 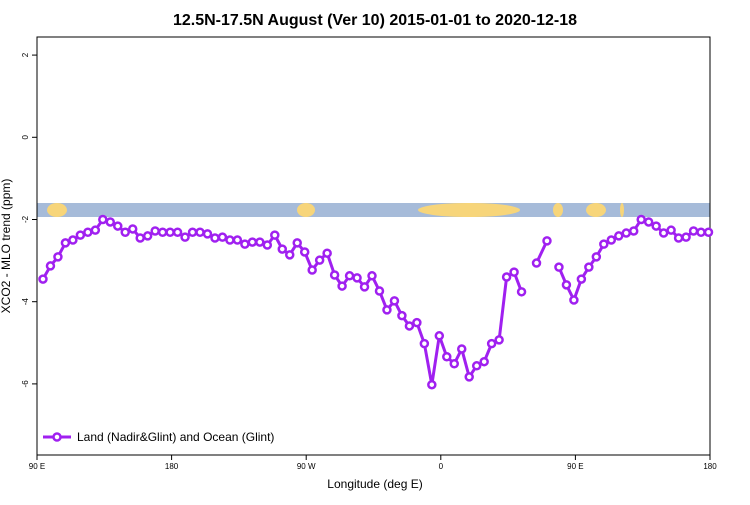 What do you see at coordinates (374, 484) in the screenshot?
I see `x-axis-label: Longitude (deg E)` at bounding box center [374, 484].